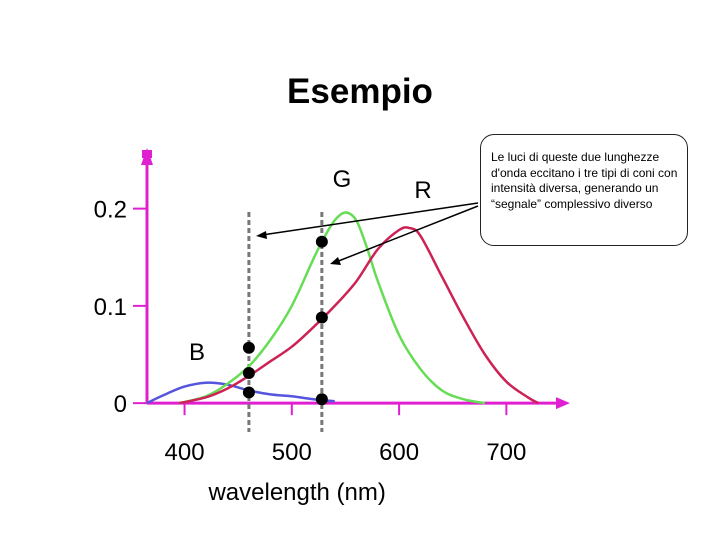  I want to click on x-tick-label: 700, so click(506, 452).